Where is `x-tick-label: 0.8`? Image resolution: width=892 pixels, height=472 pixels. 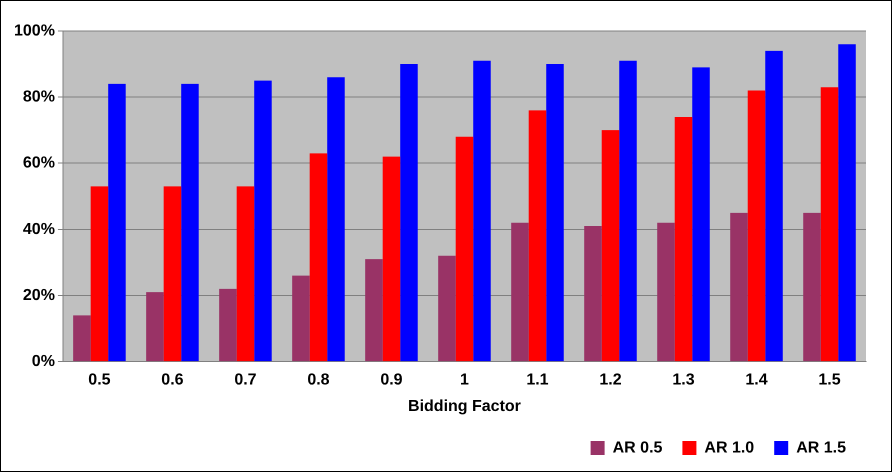 x-tick-label: 0.8 is located at coordinates (318, 380).